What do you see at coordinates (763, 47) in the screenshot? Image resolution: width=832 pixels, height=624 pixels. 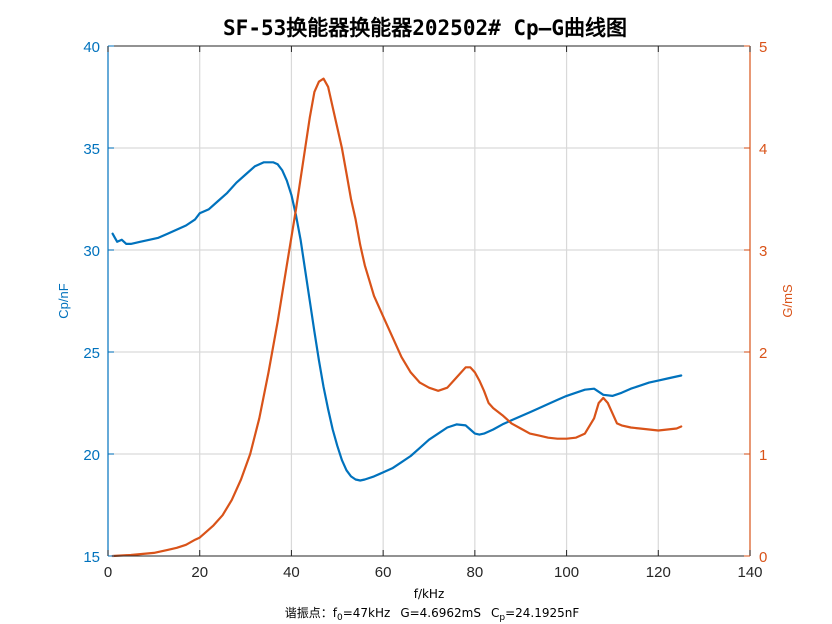 I see `y-tick-label-right: 5` at bounding box center [763, 47].